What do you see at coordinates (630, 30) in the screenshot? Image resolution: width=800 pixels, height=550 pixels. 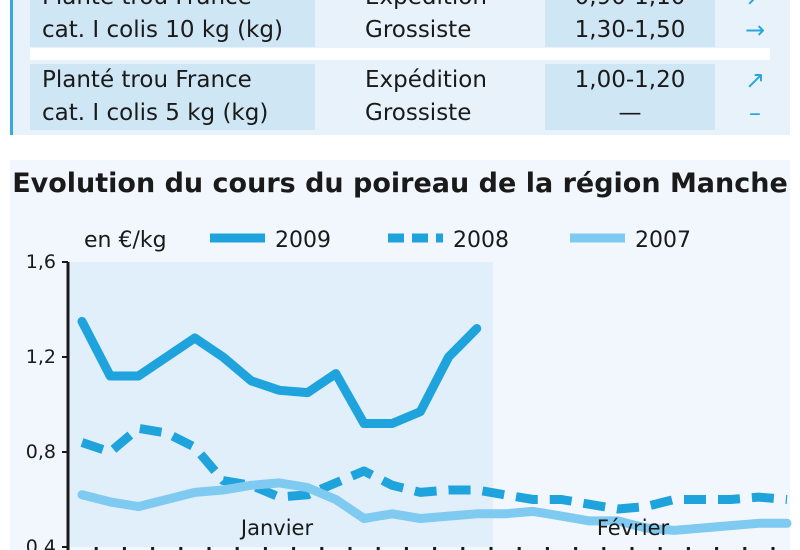 I see `price-line: 1,30-1,50` at bounding box center [630, 30].